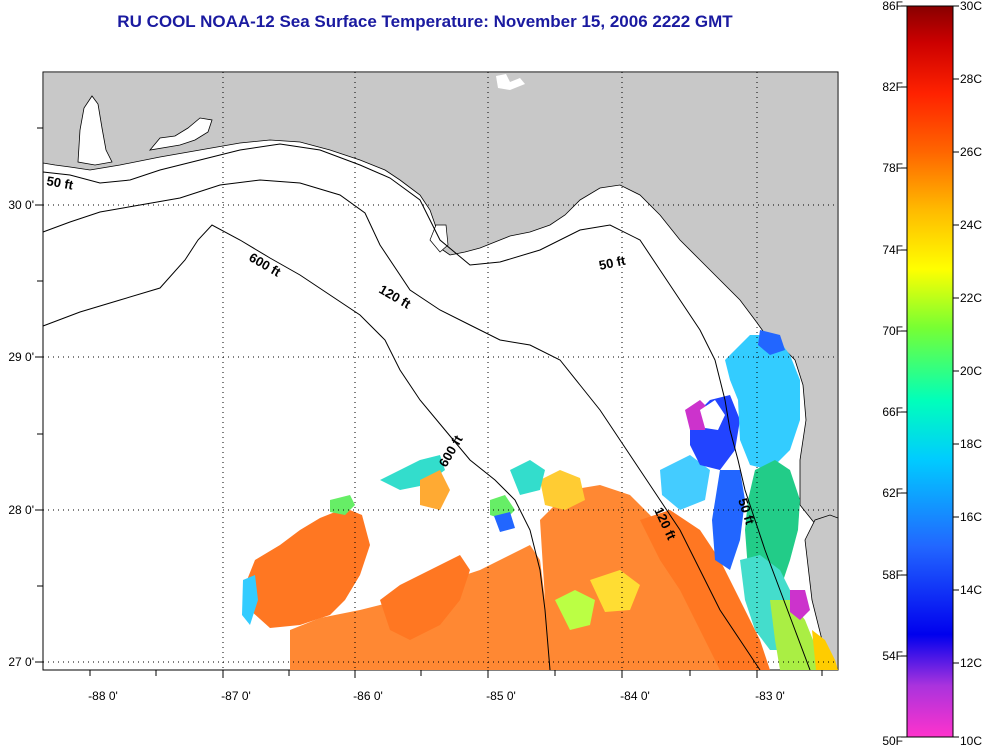 This screenshot has height=754, width=992. I want to click on lat-label: 28 0', so click(21, 510).